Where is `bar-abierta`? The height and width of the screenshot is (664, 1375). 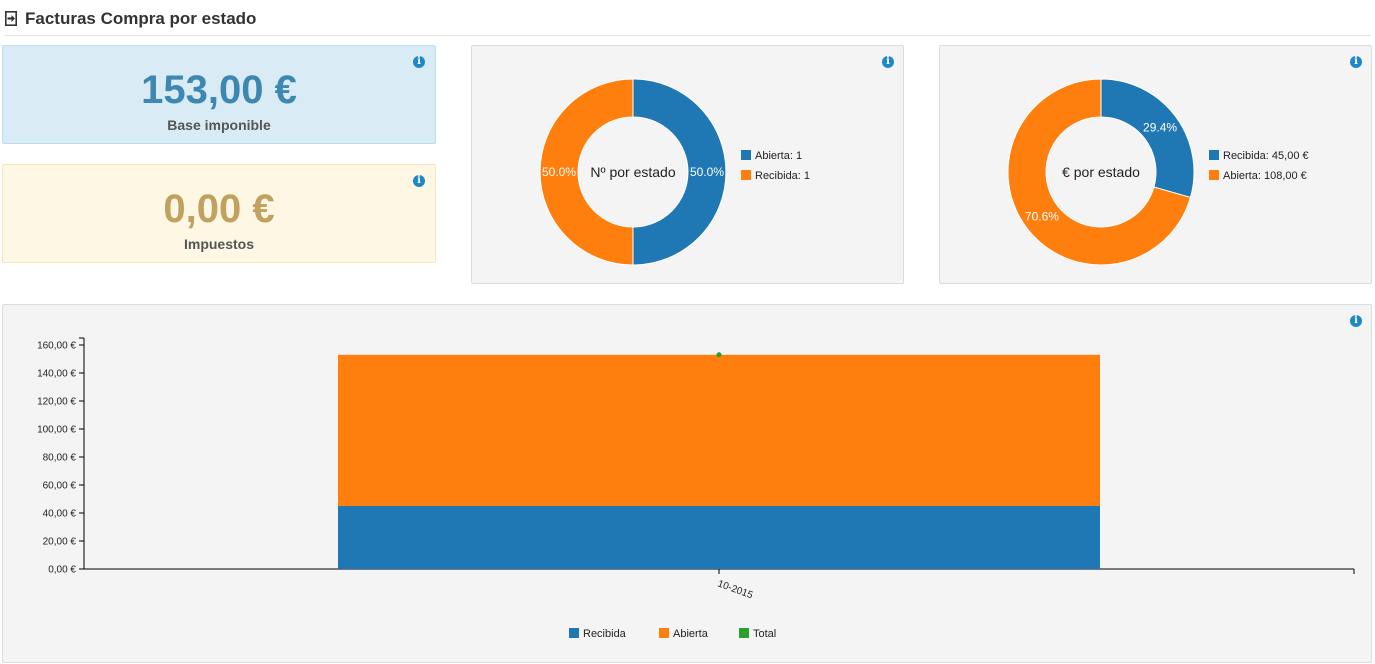
bar-abierta is located at coordinates (719, 430).